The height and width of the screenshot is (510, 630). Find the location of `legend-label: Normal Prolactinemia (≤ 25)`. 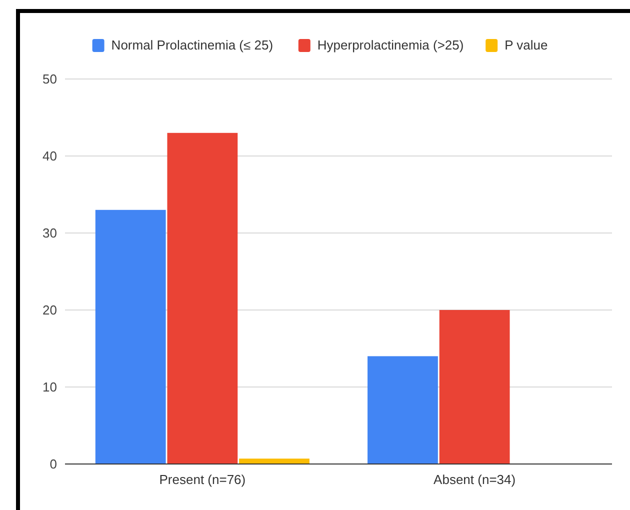

legend-label: Normal Prolactinemia (≤ 25) is located at coordinates (192, 45).